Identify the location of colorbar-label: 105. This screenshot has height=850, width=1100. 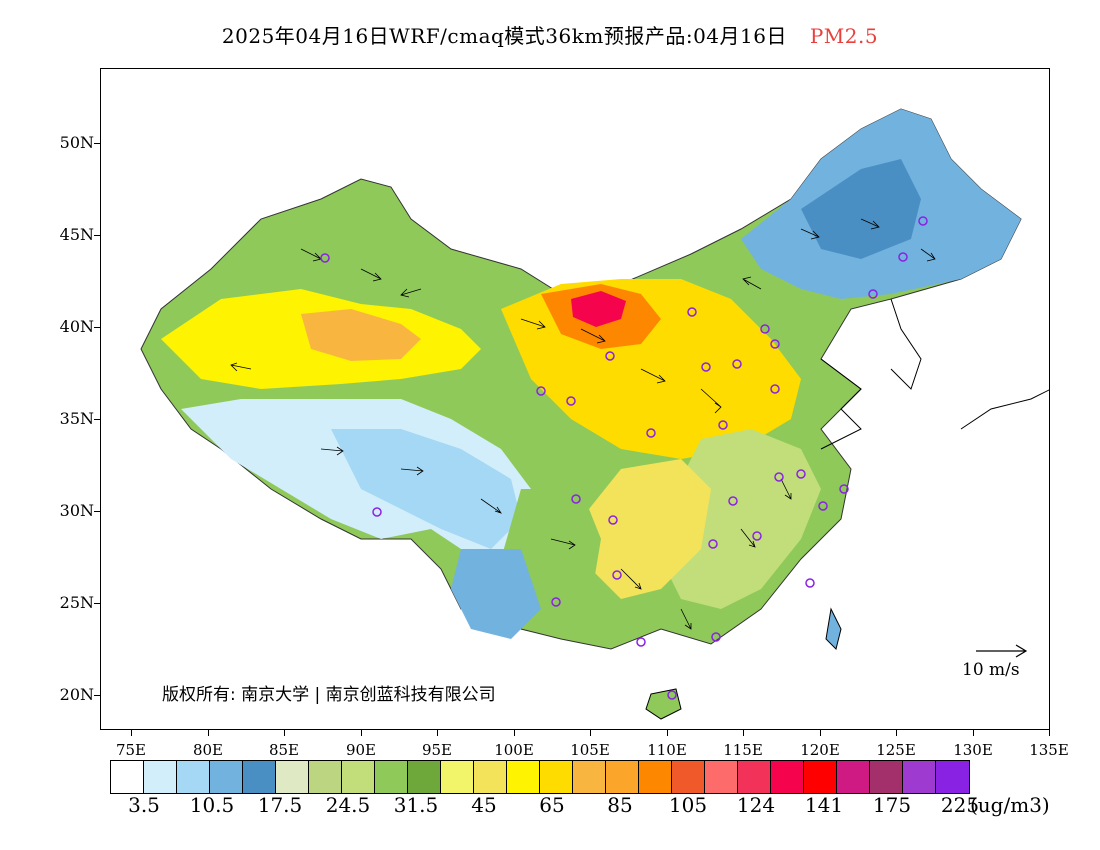
(688, 805).